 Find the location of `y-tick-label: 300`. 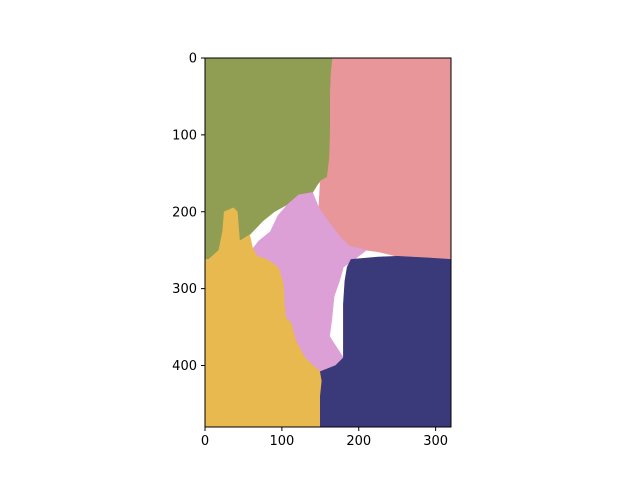

y-tick-label: 300 is located at coordinates (184, 289).